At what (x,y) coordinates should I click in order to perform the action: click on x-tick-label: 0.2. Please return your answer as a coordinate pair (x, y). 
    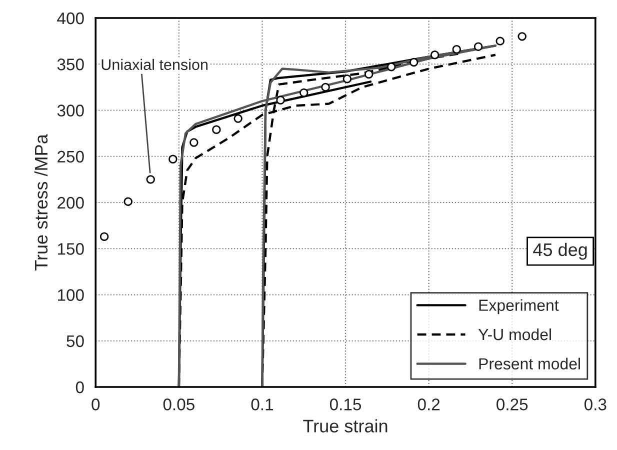
    Looking at the image, I should click on (429, 404).